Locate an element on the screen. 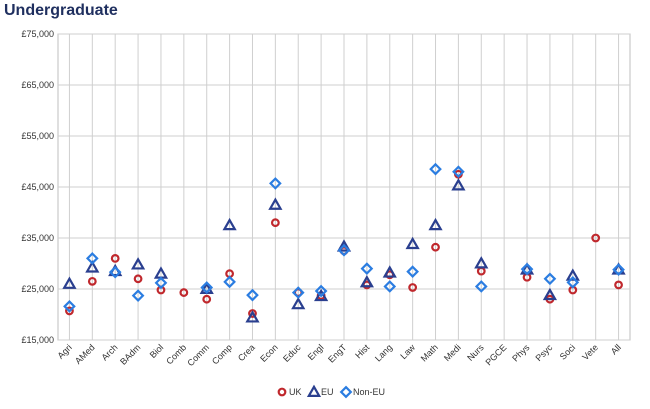  x-tick-label: AMed is located at coordinates (85, 354).